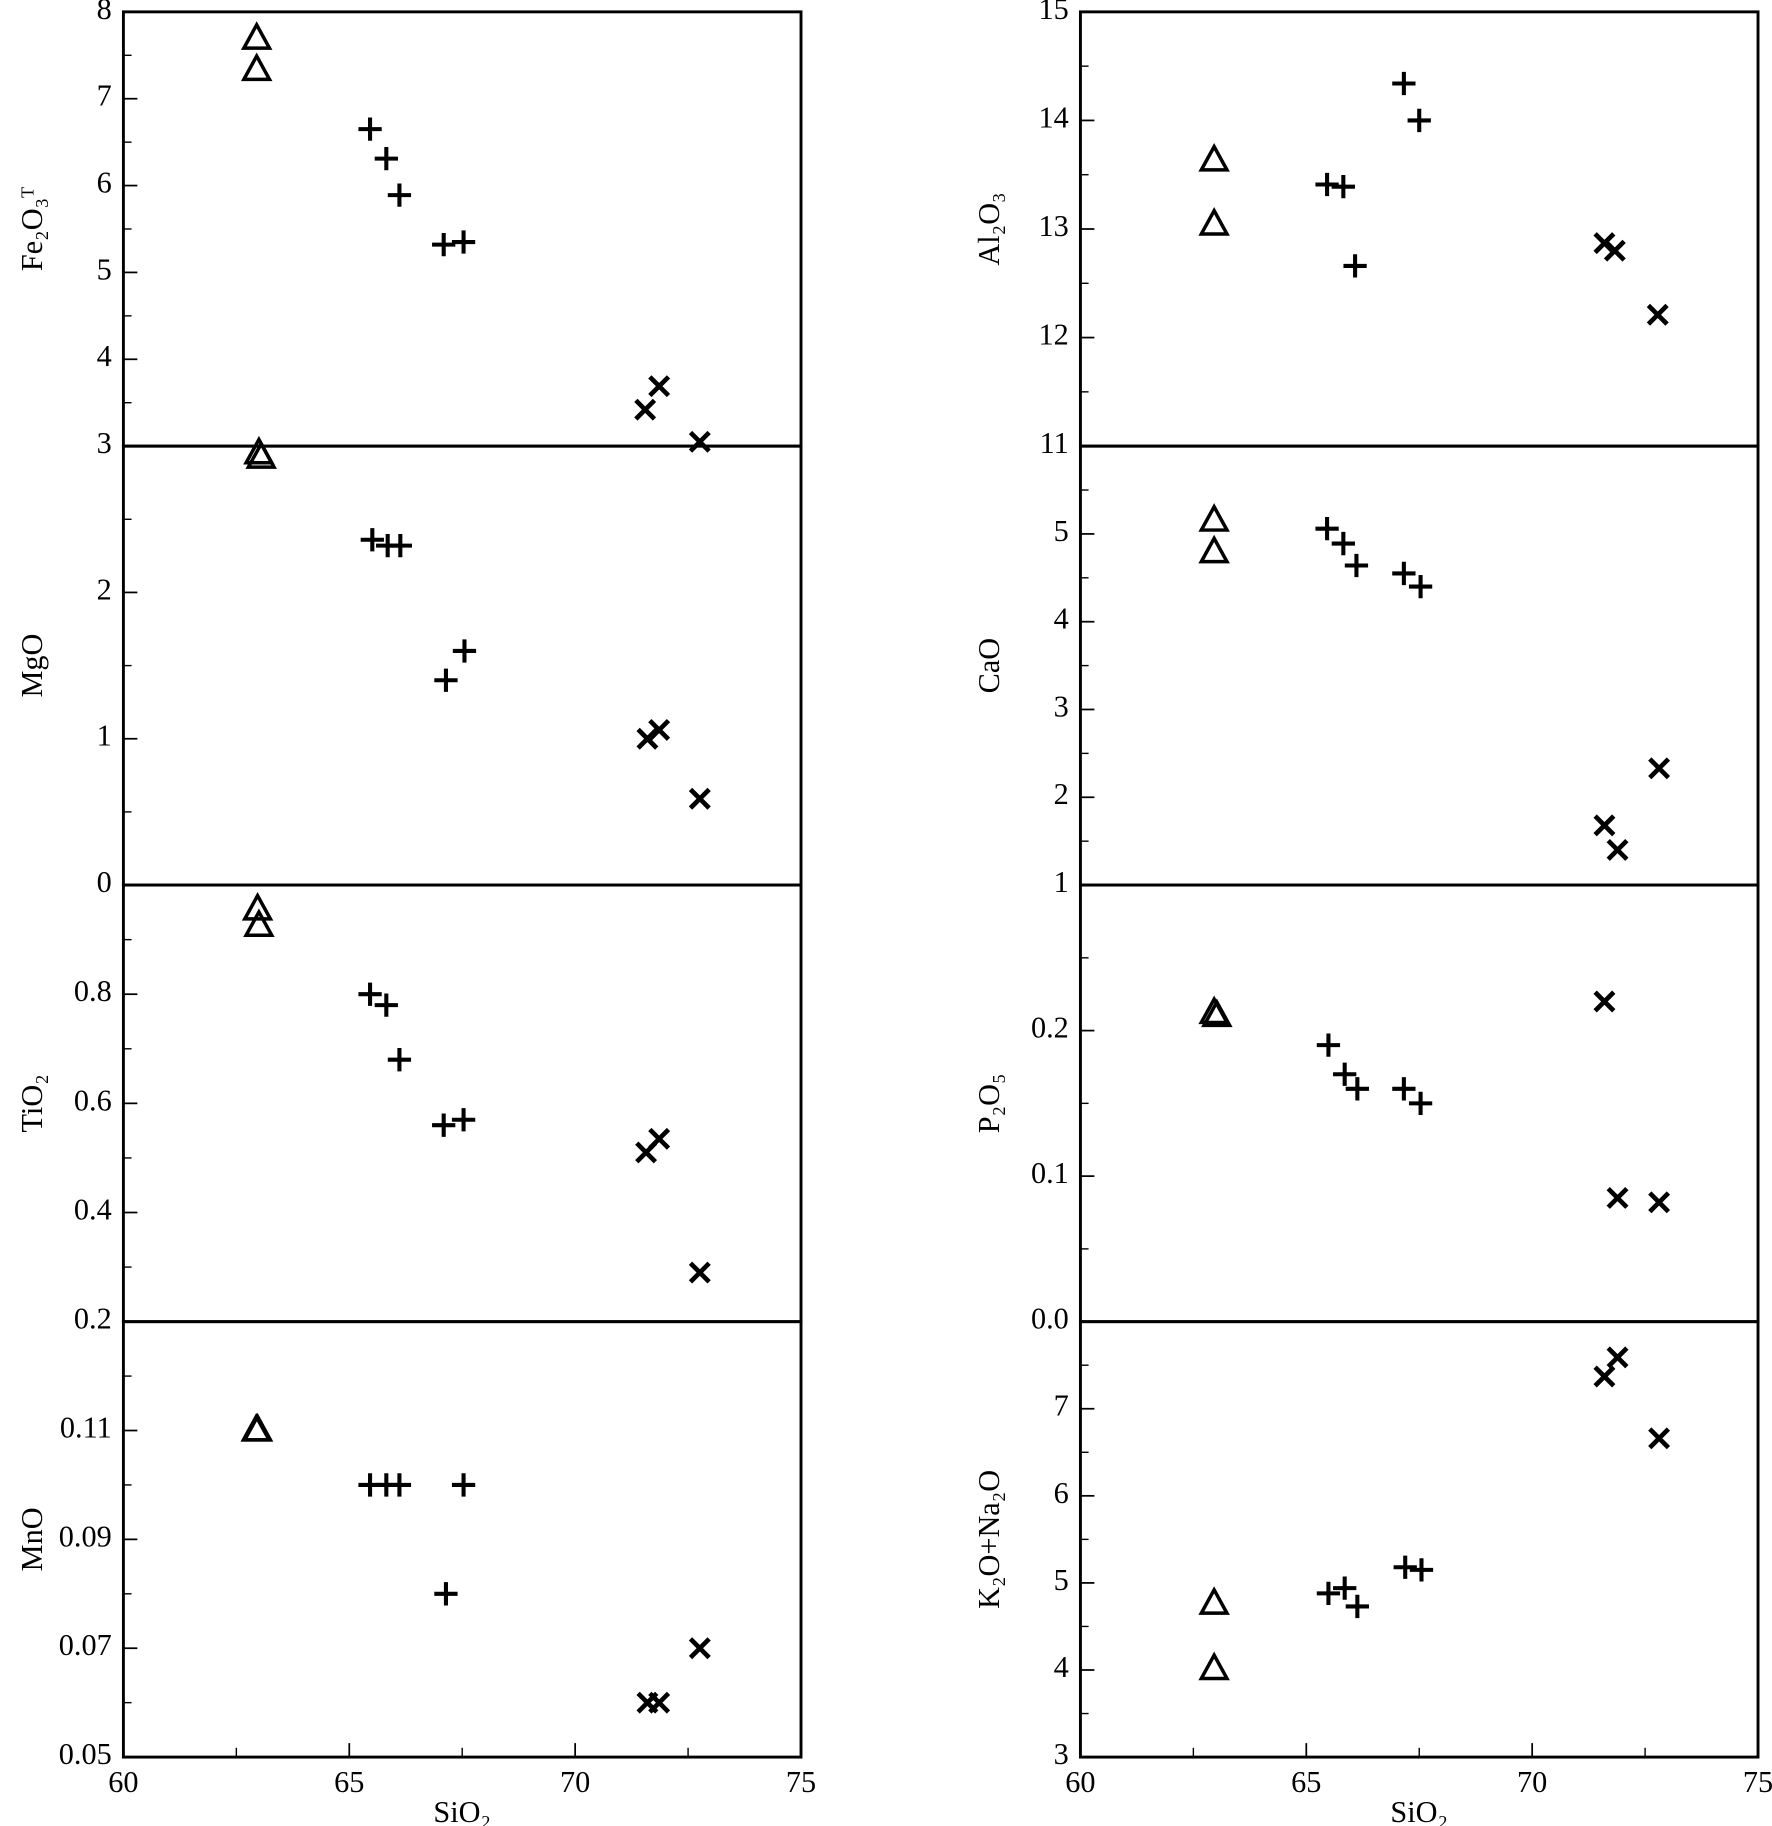 The height and width of the screenshot is (1826, 1772). Describe the element at coordinates (1054, 13) in the screenshot. I see `y-tick-label: 15` at that location.